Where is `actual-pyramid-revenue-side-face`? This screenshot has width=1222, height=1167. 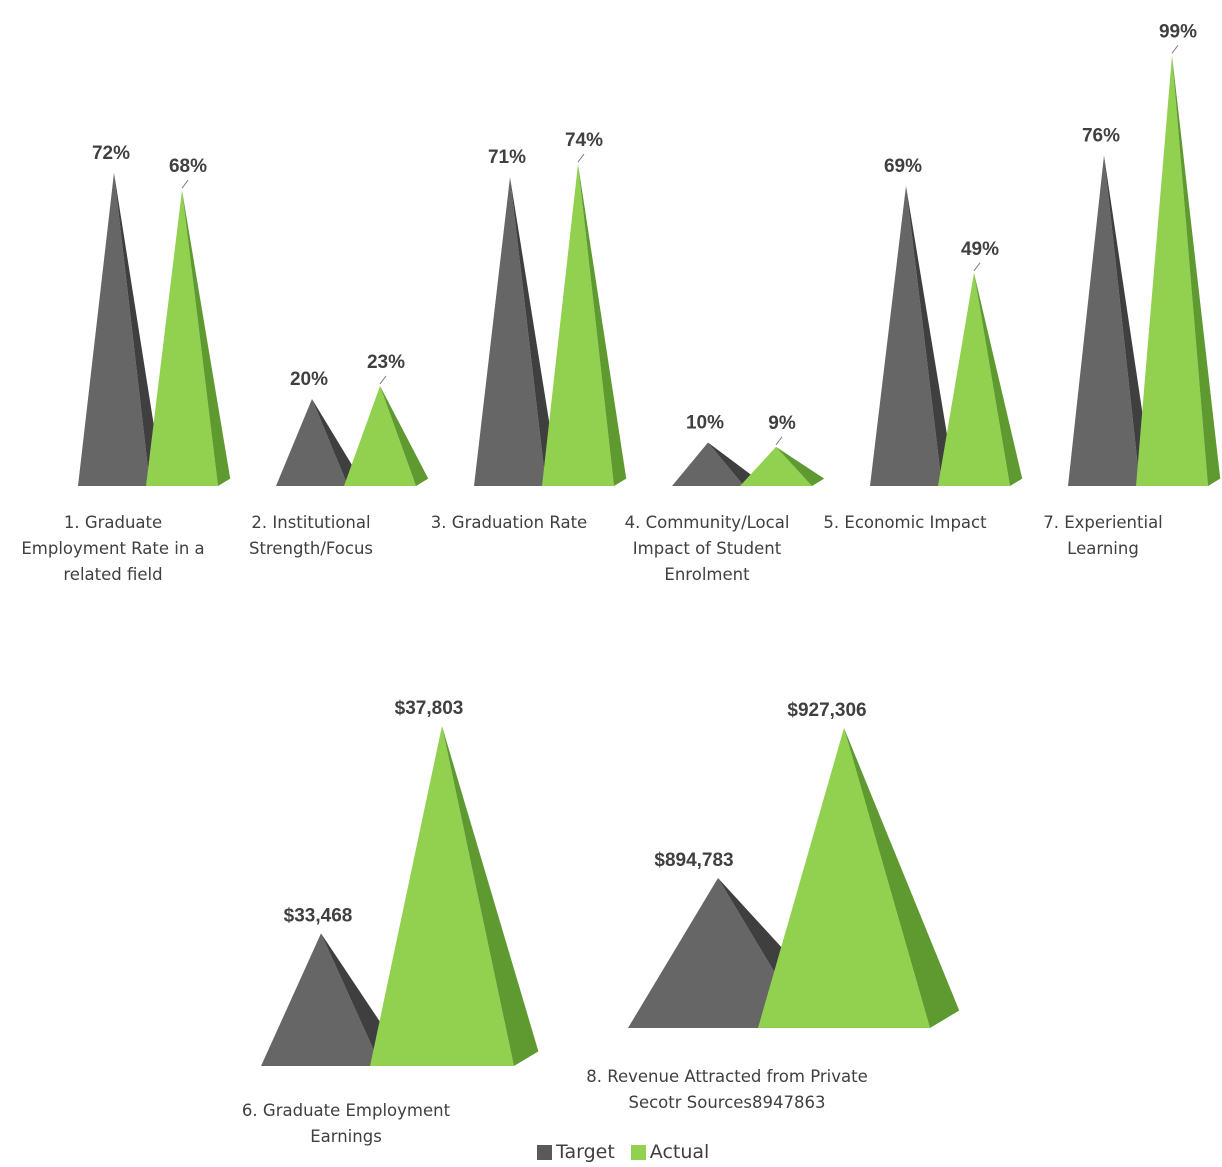
actual-pyramid-revenue-side-face is located at coordinates (902, 878).